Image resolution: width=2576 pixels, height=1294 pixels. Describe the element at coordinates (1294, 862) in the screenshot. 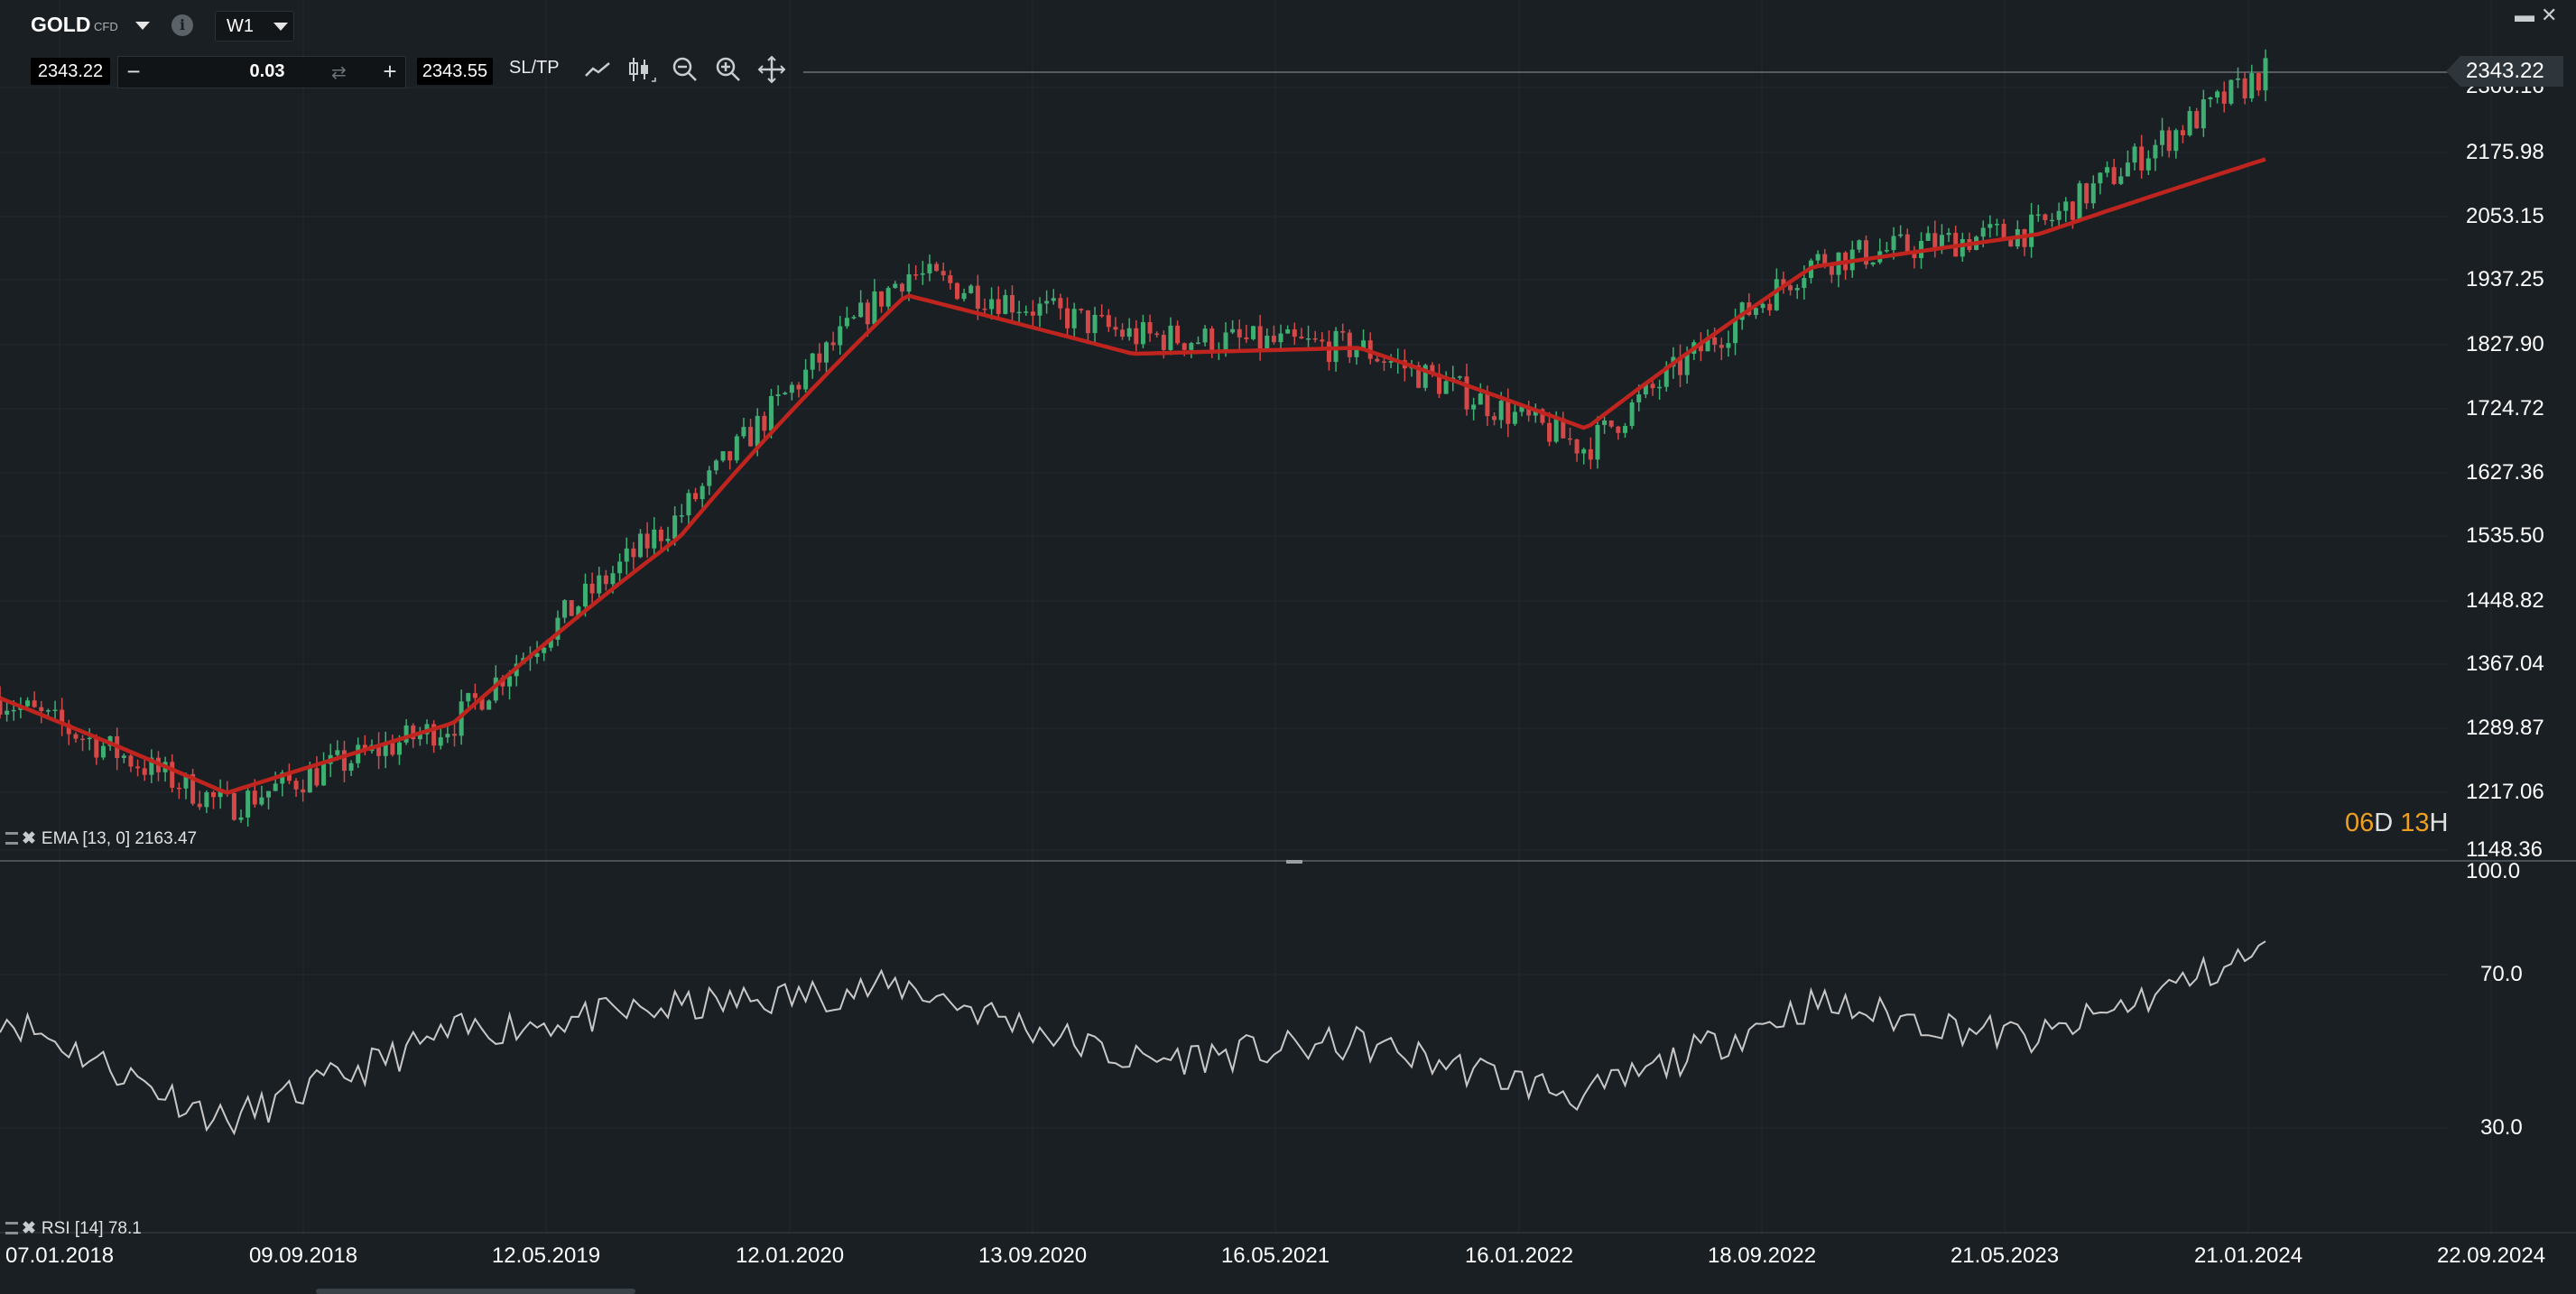

I see `pane-resize-handle` at that location.